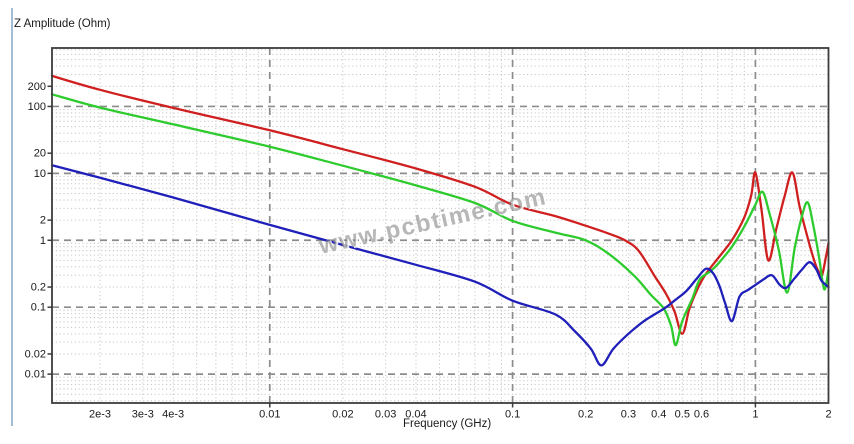 The image size is (854, 444). Describe the element at coordinates (37, 87) in the screenshot. I see `y-tick-label: 200` at that location.